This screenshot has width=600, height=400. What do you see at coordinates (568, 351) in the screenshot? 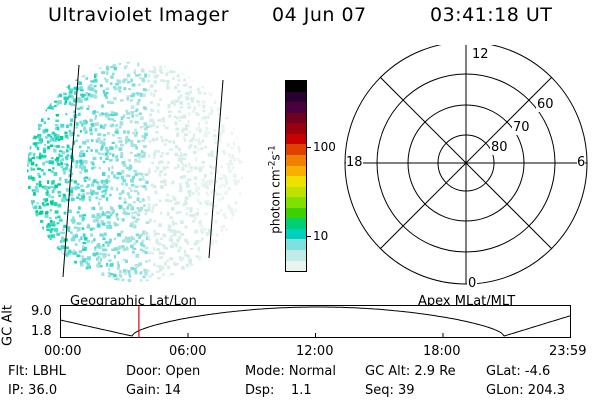
I see `orbit-x-tick-4: 23:59` at bounding box center [568, 351].